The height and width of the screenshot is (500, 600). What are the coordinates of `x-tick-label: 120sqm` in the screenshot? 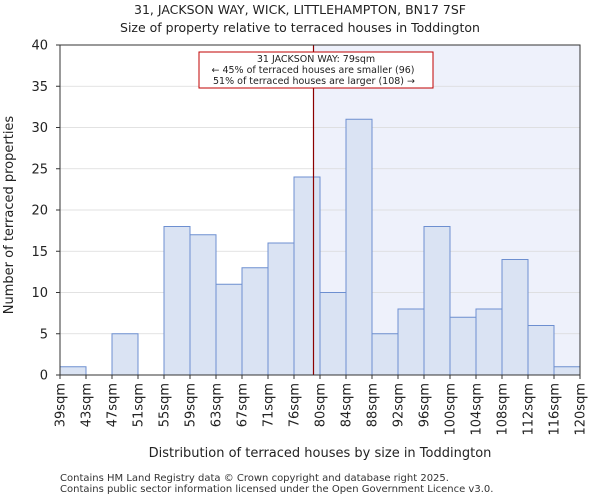 It's located at (581, 409).